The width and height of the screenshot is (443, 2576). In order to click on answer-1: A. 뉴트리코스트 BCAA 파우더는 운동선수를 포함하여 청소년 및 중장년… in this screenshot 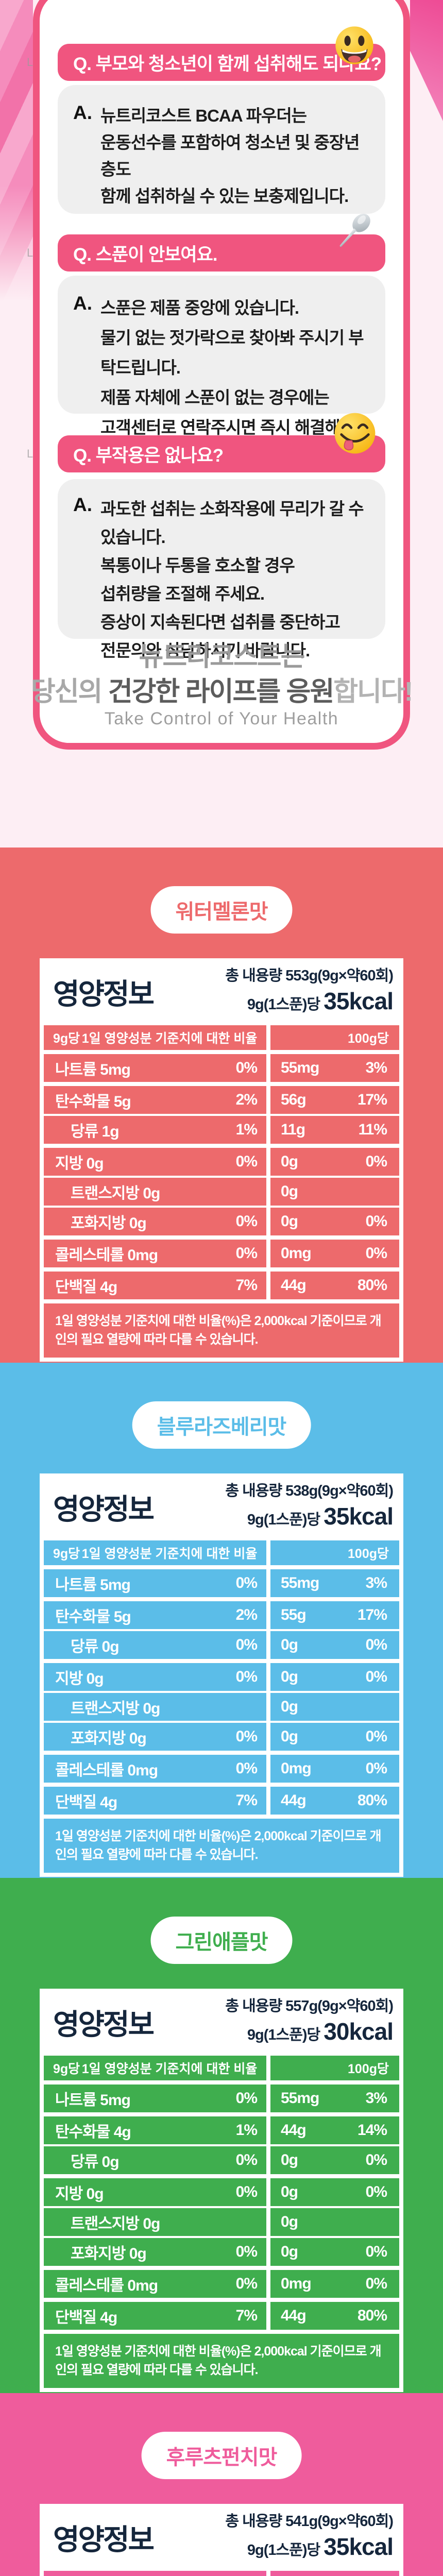, I will do `click(221, 149)`.